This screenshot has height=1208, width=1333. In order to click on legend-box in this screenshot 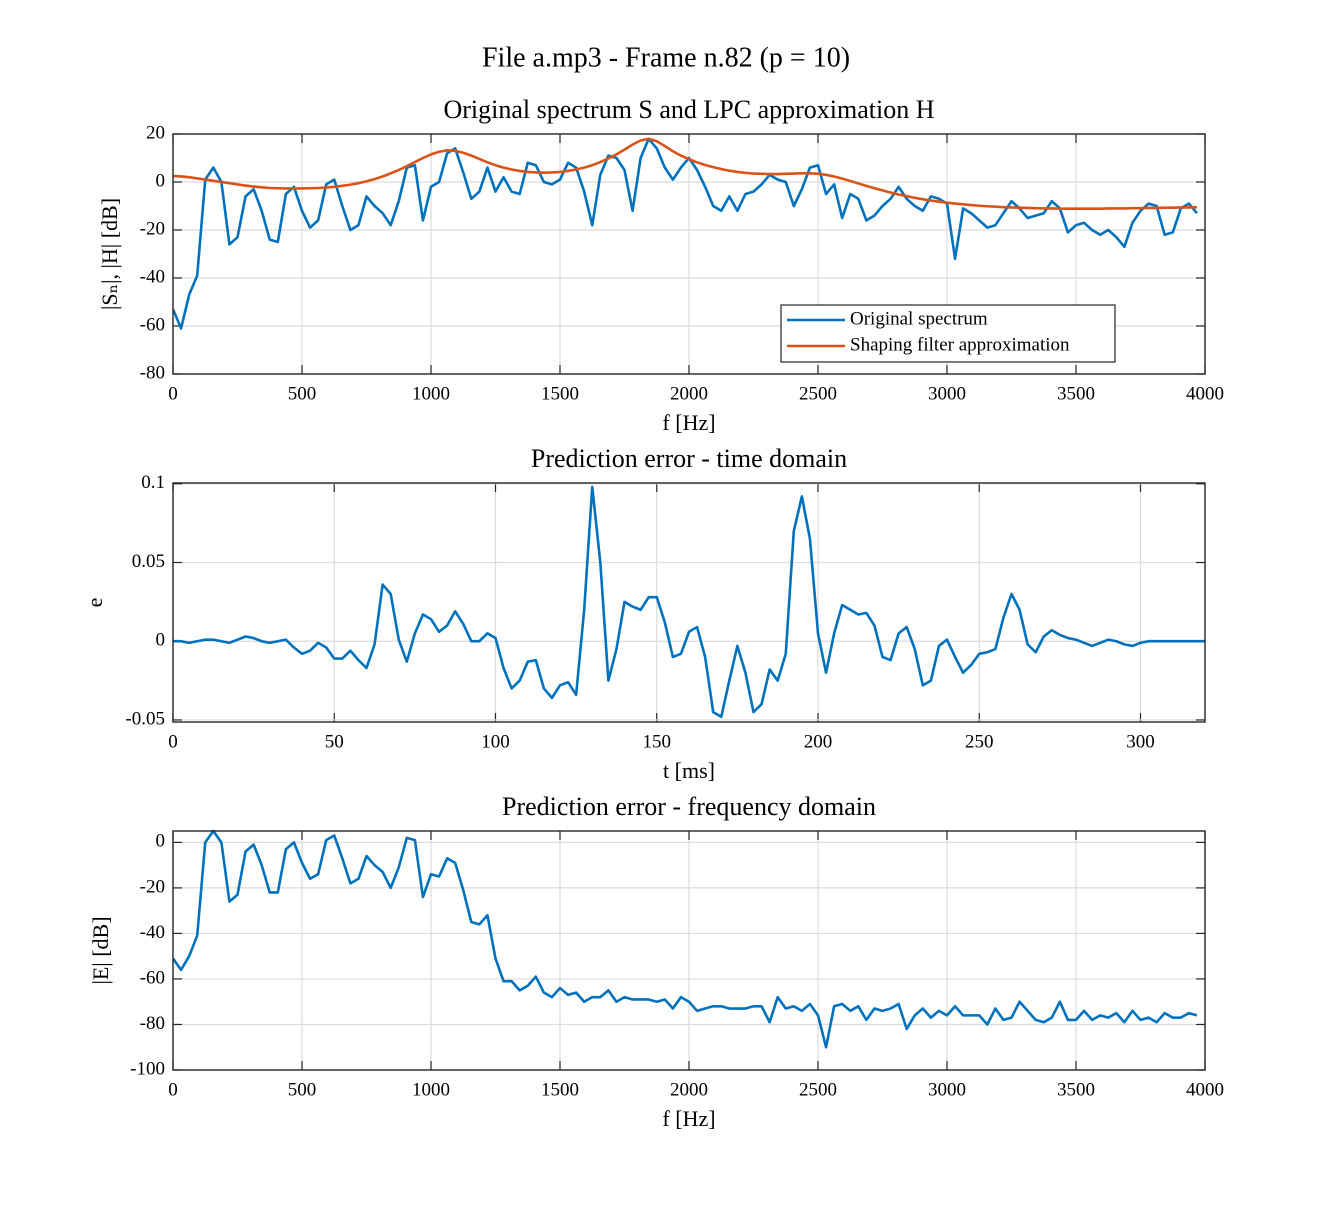, I will do `click(948, 333)`.